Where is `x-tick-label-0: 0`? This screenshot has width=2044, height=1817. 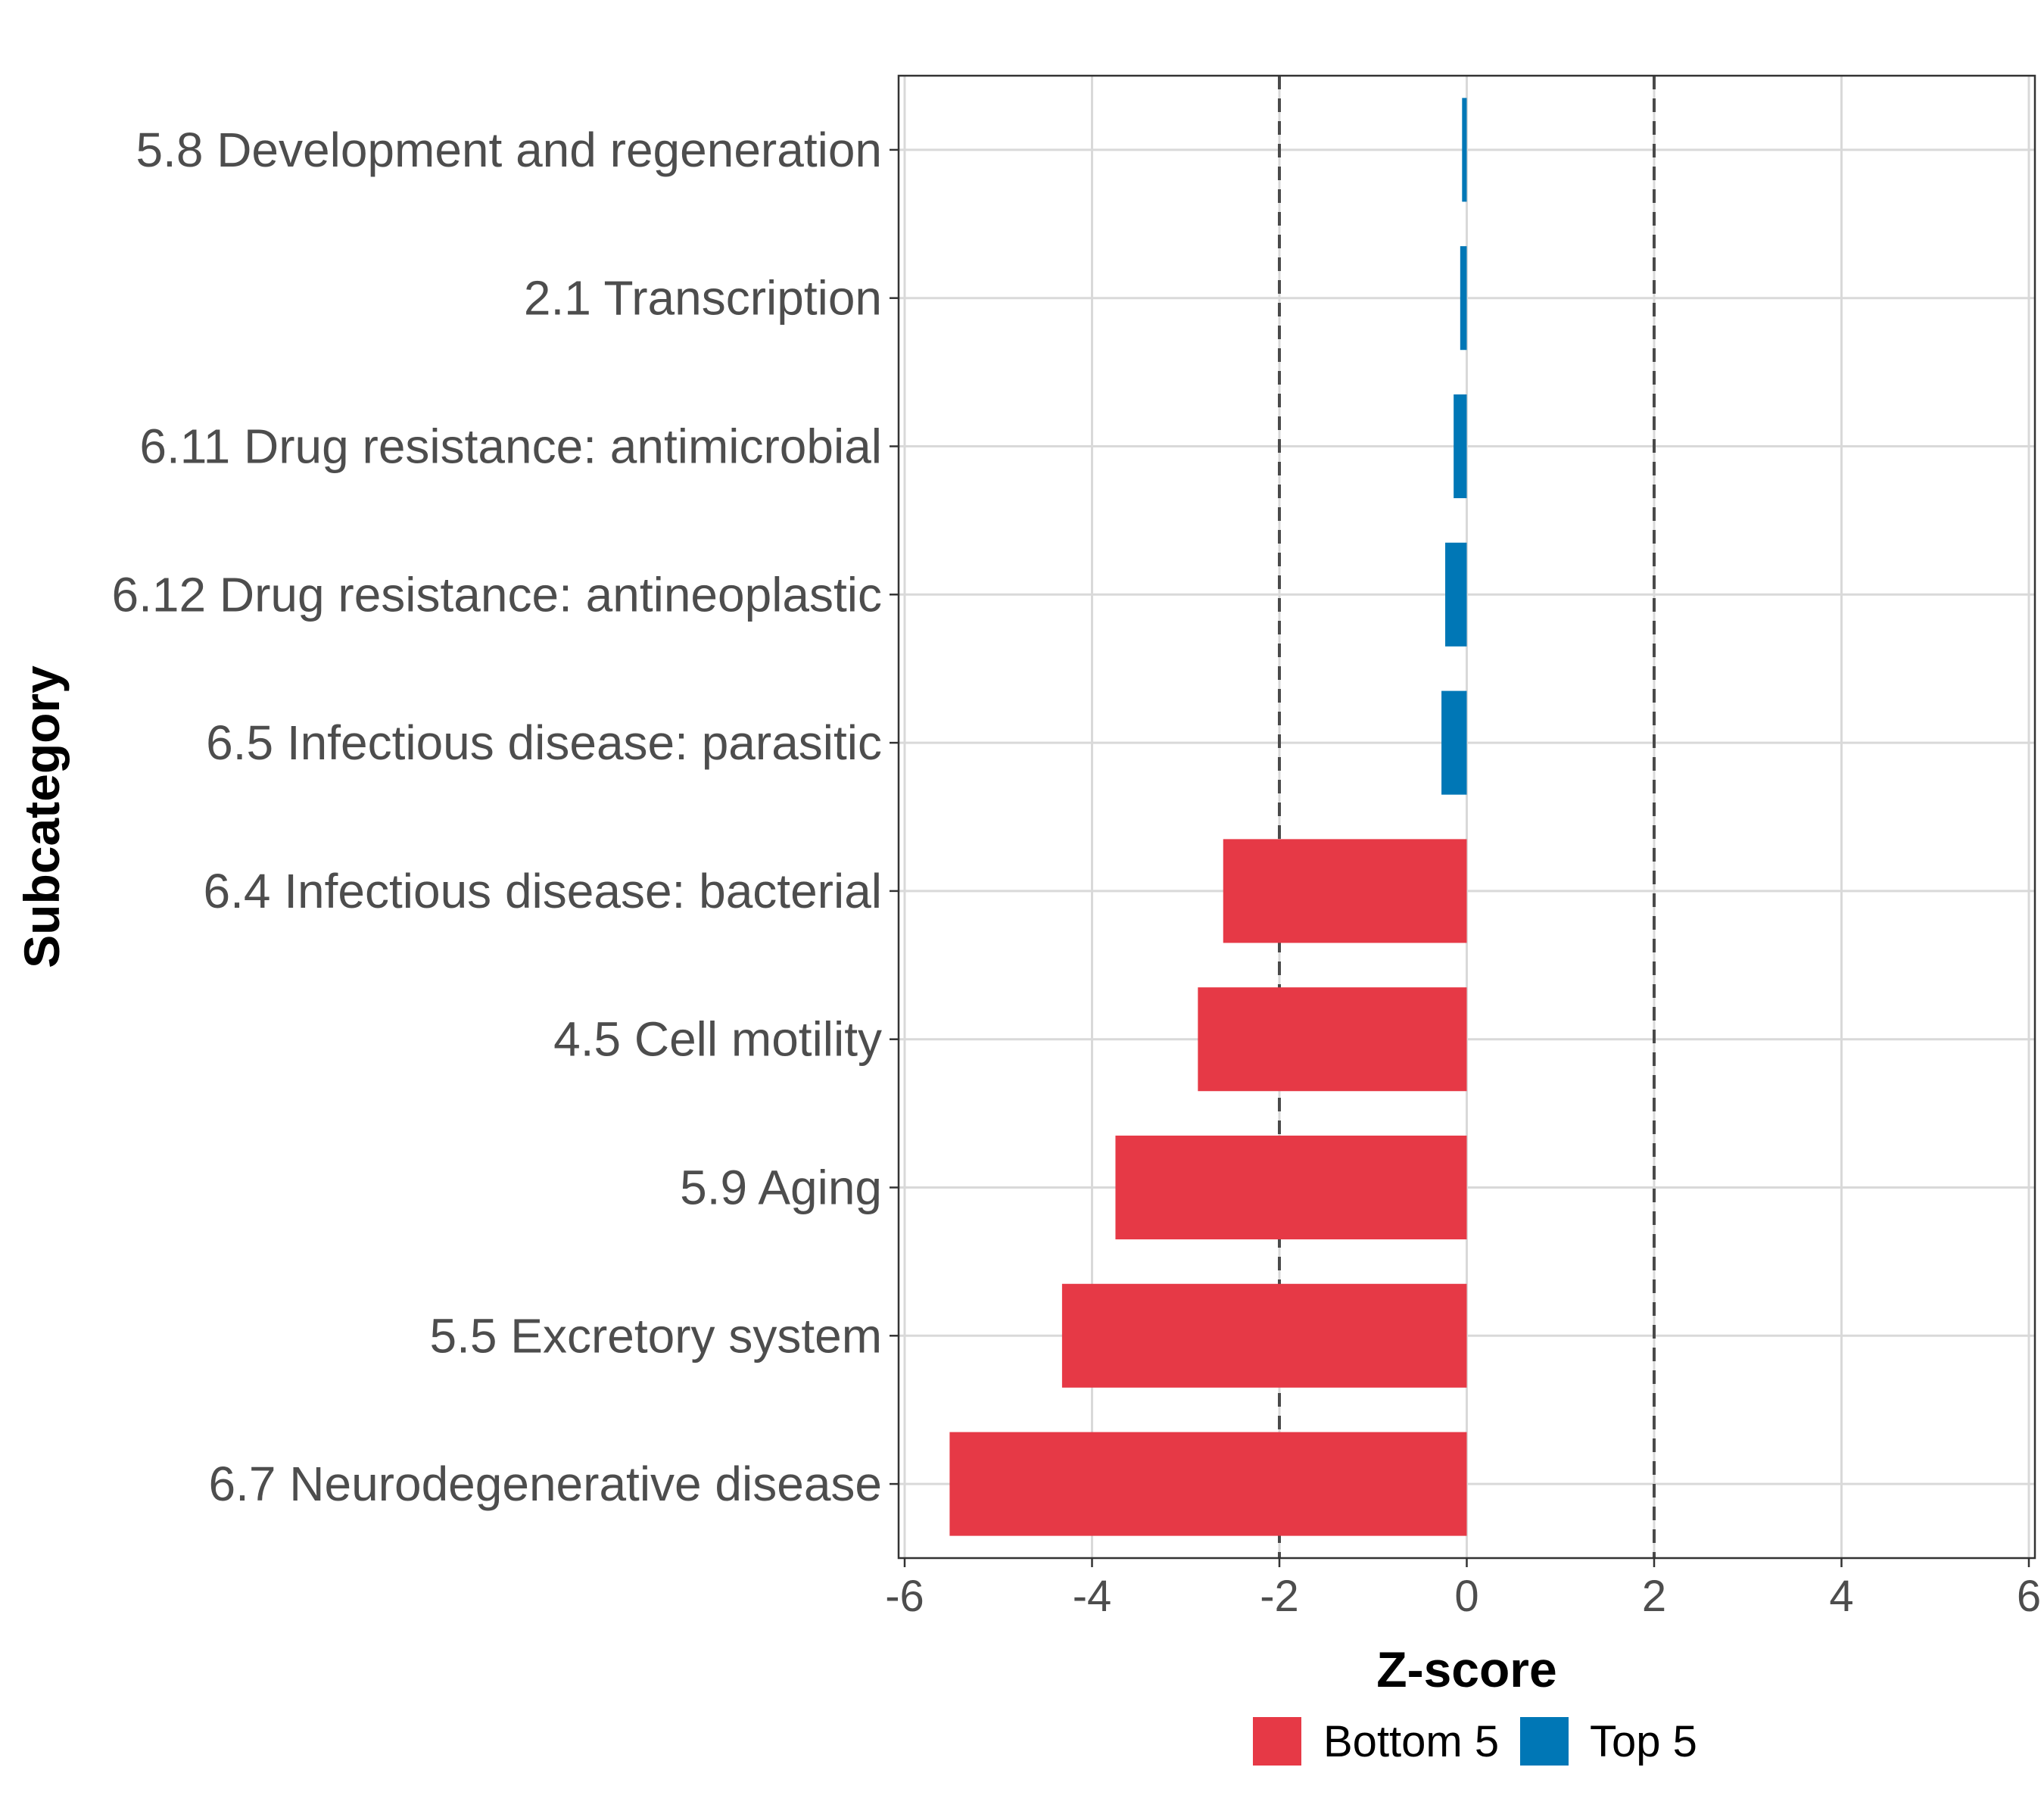
x-tick-label-0: 0 is located at coordinates (1466, 1596).